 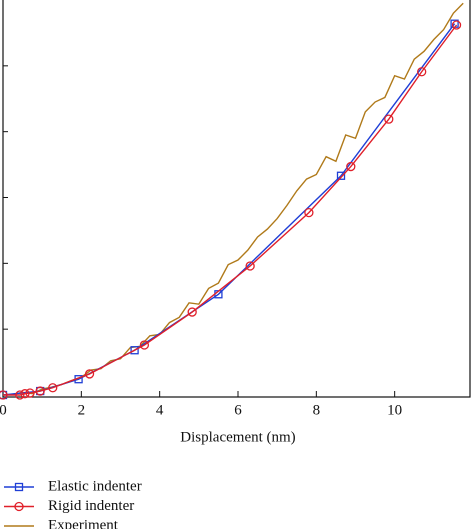 I want to click on x-tick-label: 0, so click(x=3, y=410).